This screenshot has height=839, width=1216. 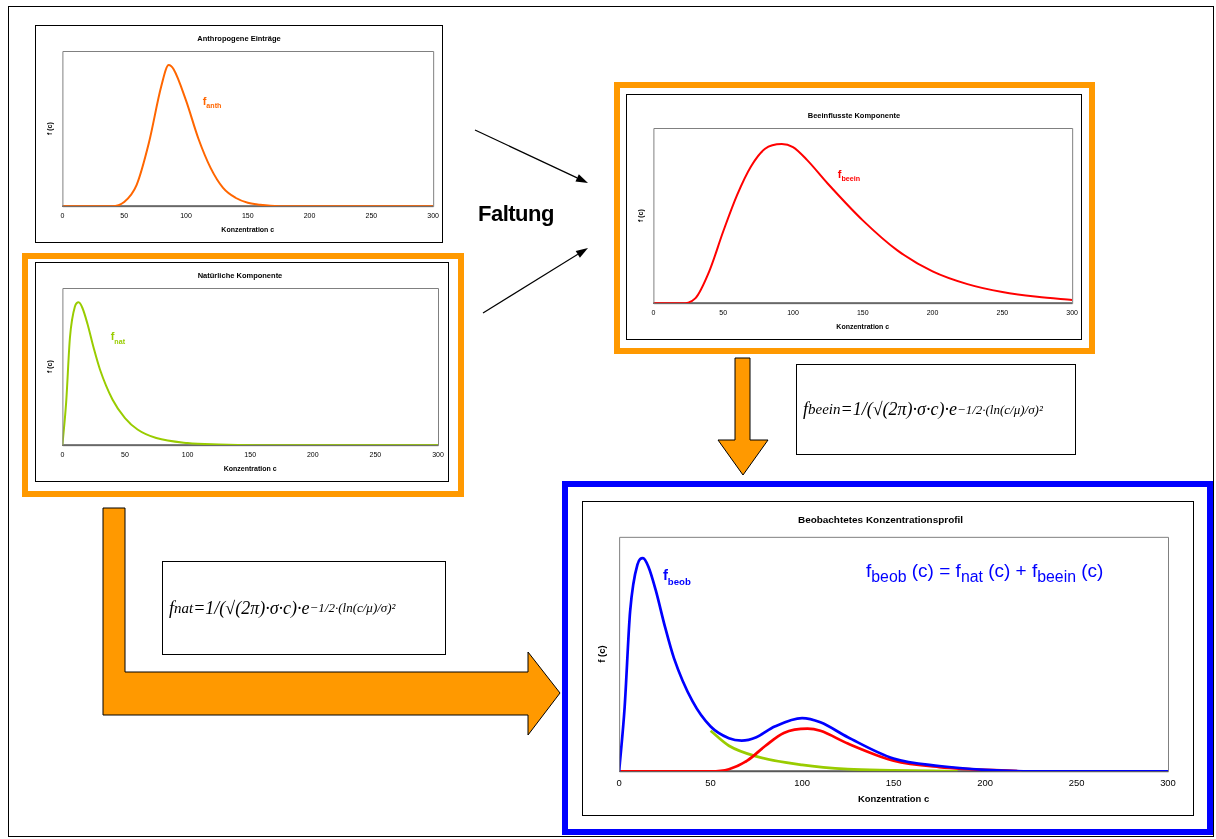 I want to click on x-tick-label: 300, so click(x=1168, y=782).